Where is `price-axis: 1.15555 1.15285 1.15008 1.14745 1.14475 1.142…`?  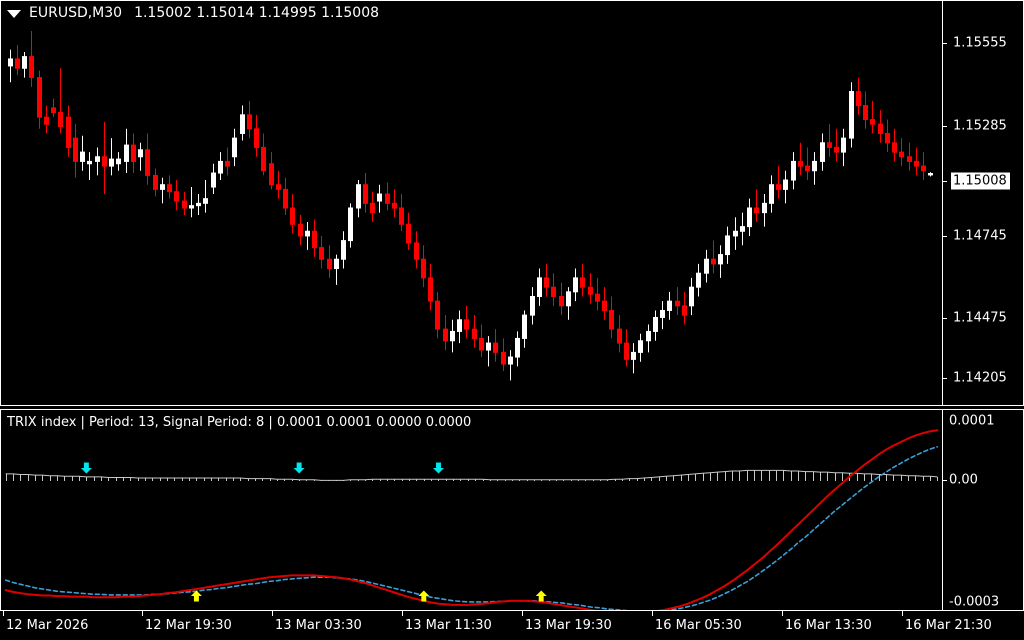
price-axis: 1.15555 1.15285 1.15008 1.14745 1.14475 1.142… is located at coordinates (982, 203).